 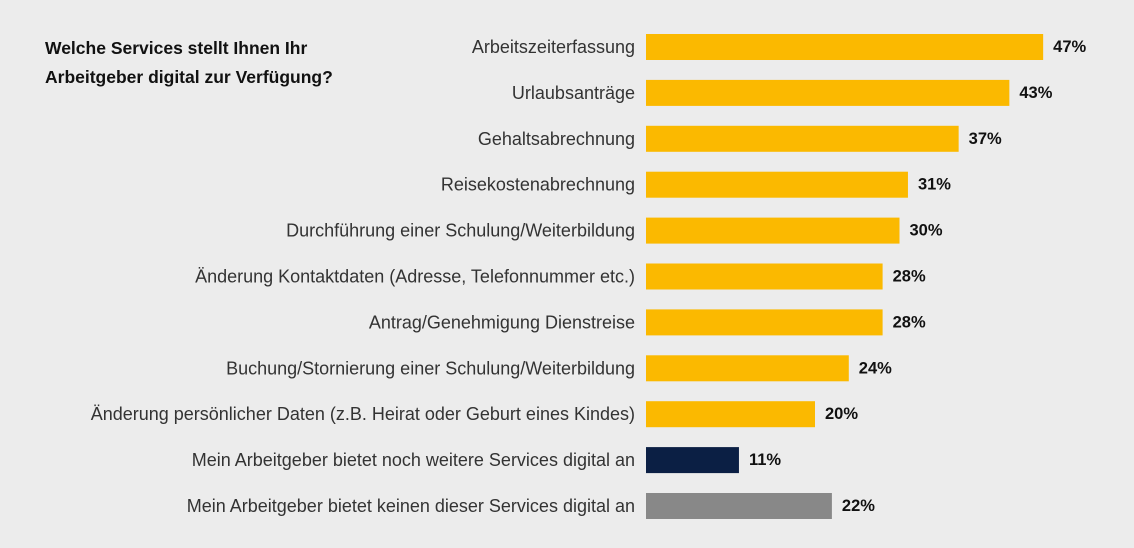 What do you see at coordinates (875, 368) in the screenshot?
I see `value-label: 24%` at bounding box center [875, 368].